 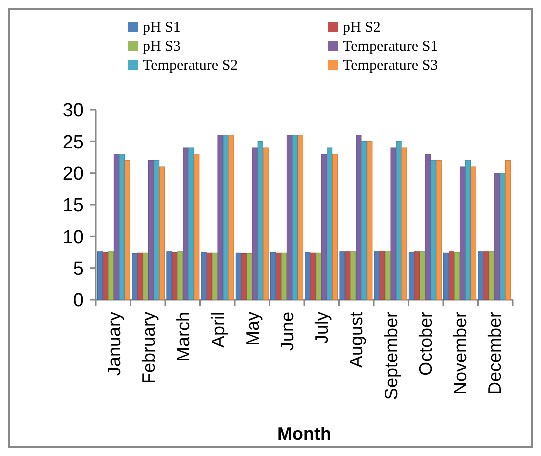 I want to click on legend-label: Temperature S2, so click(x=190, y=66).